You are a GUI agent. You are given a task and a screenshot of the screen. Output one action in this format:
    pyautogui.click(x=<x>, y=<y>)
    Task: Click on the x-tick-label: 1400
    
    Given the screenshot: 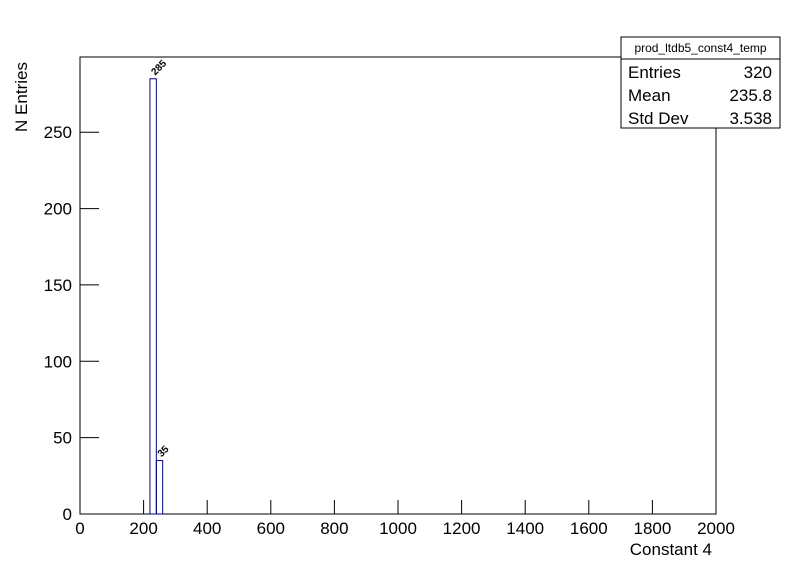 What is the action you would take?
    pyautogui.click(x=525, y=528)
    